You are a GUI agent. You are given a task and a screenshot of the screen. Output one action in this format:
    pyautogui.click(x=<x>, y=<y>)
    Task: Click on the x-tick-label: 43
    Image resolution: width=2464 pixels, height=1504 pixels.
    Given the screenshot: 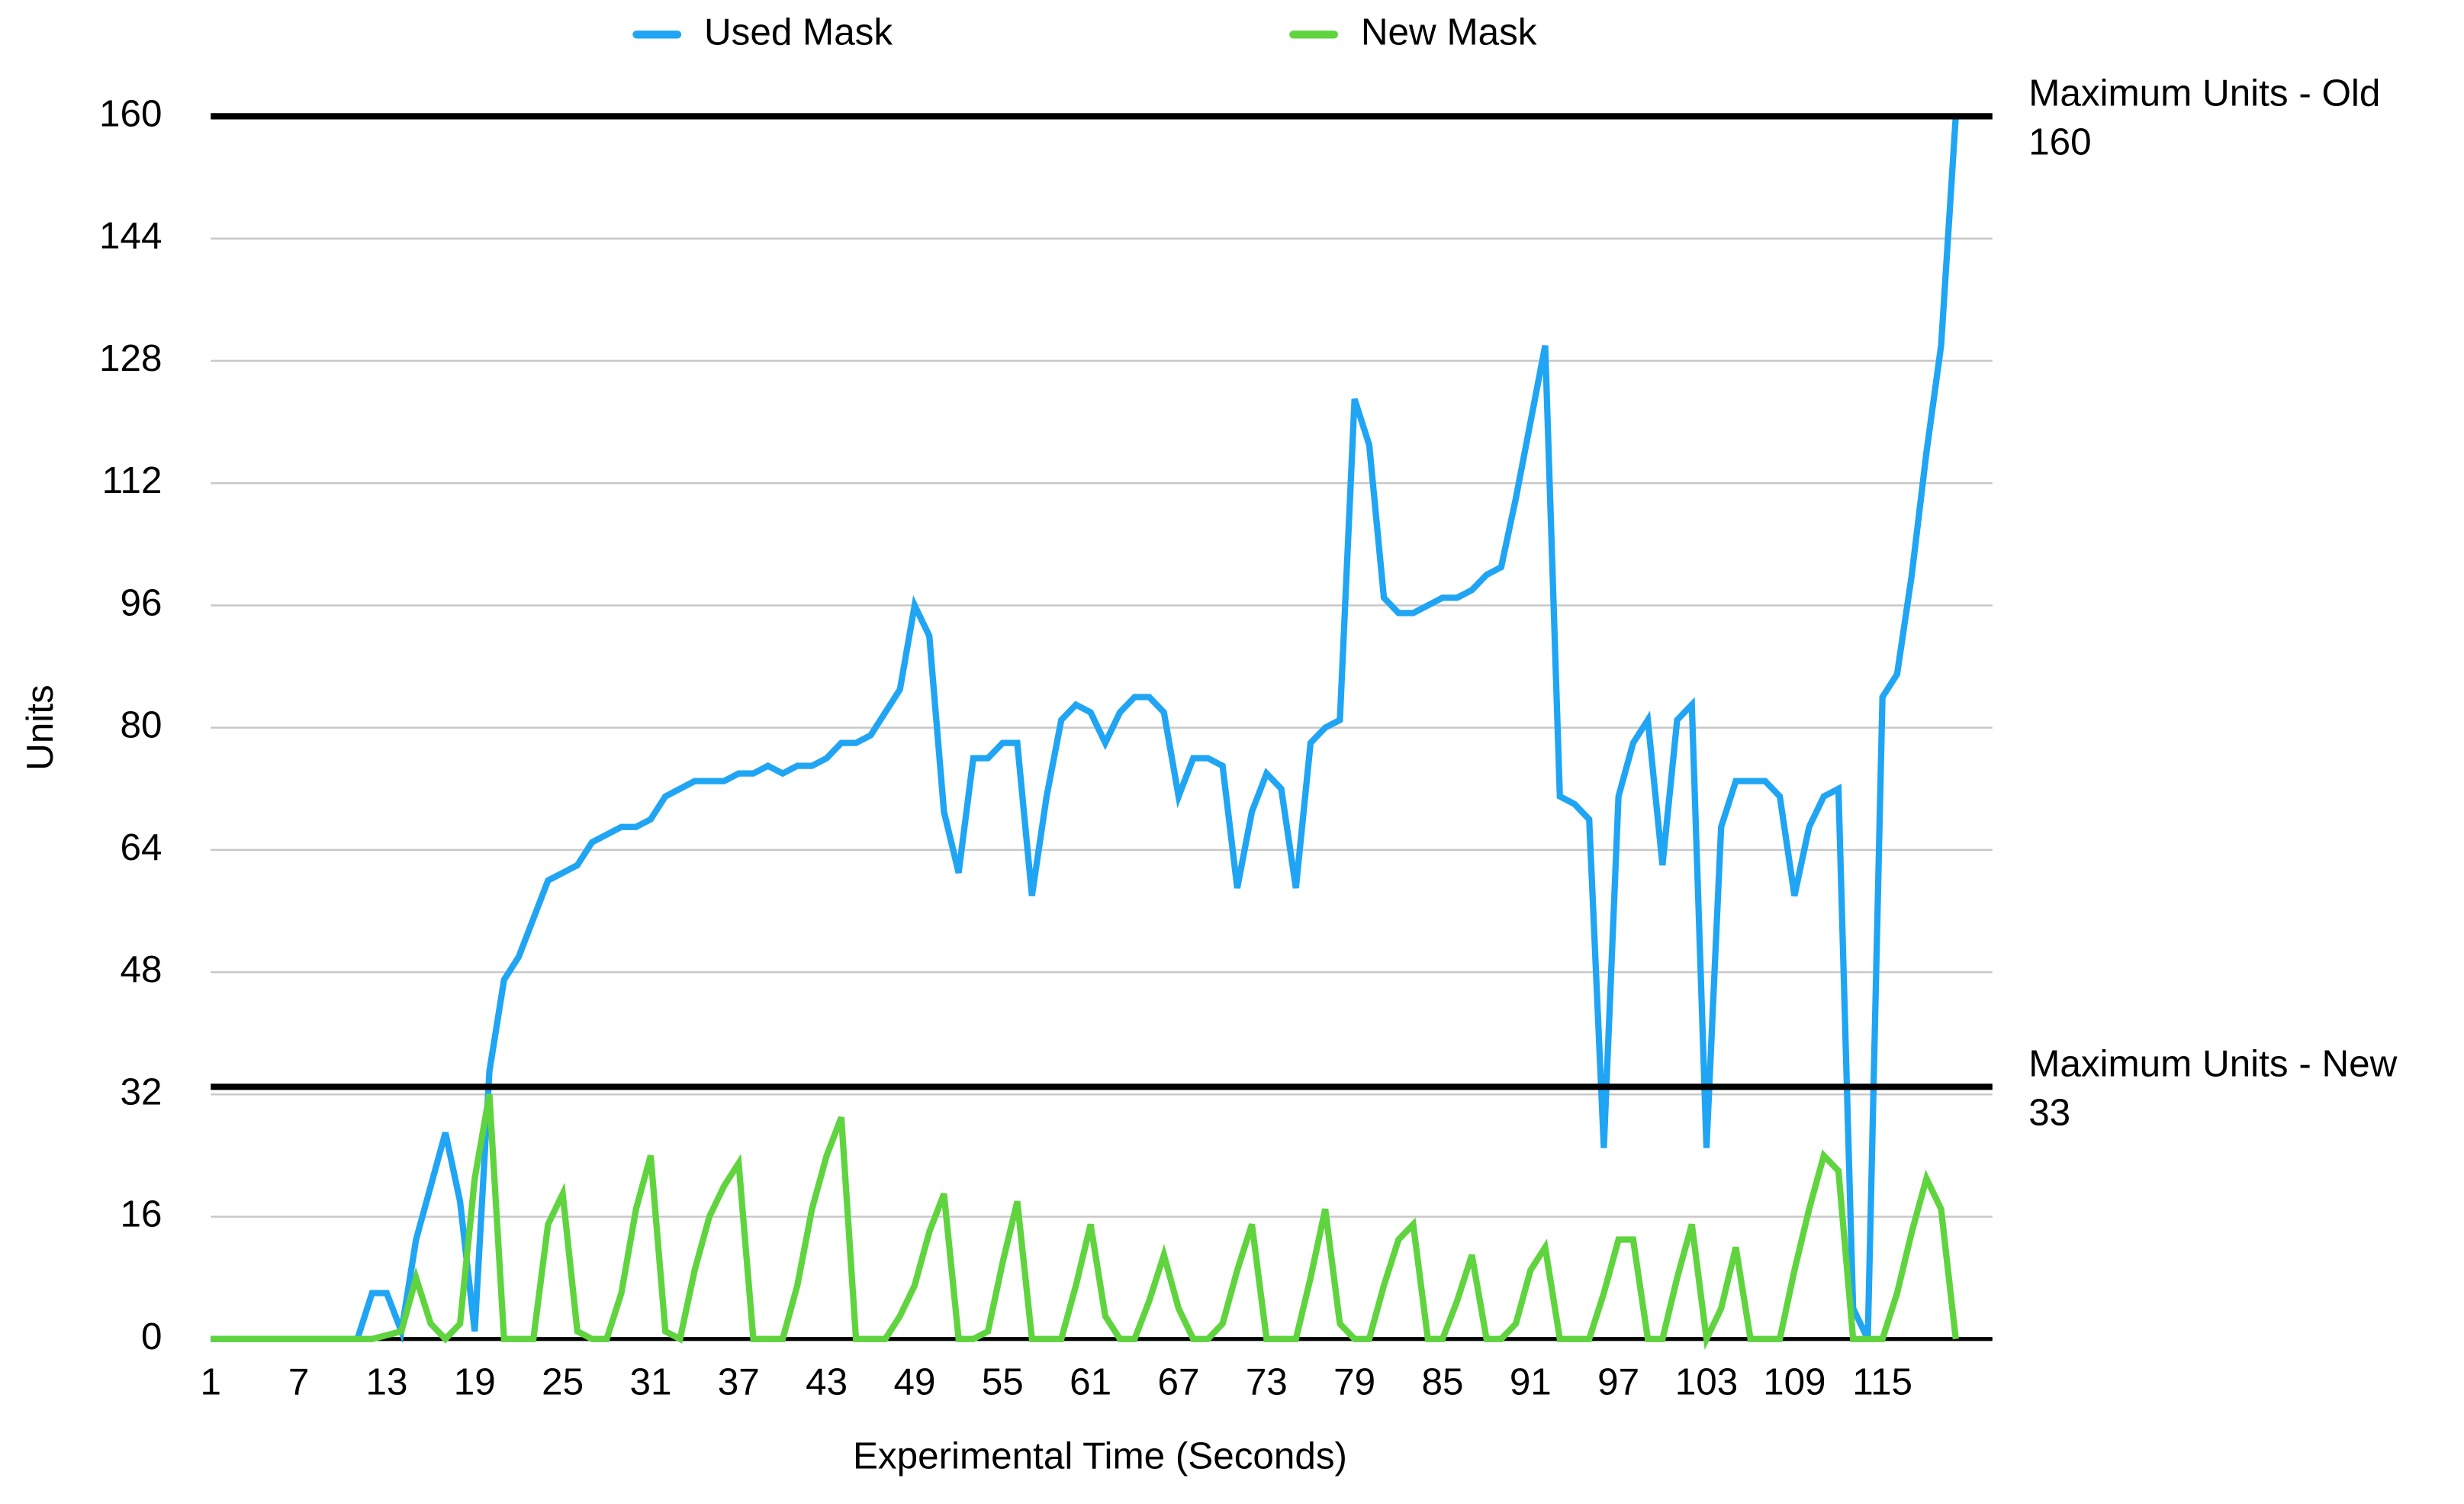 What is the action you would take?
    pyautogui.click(x=827, y=1382)
    